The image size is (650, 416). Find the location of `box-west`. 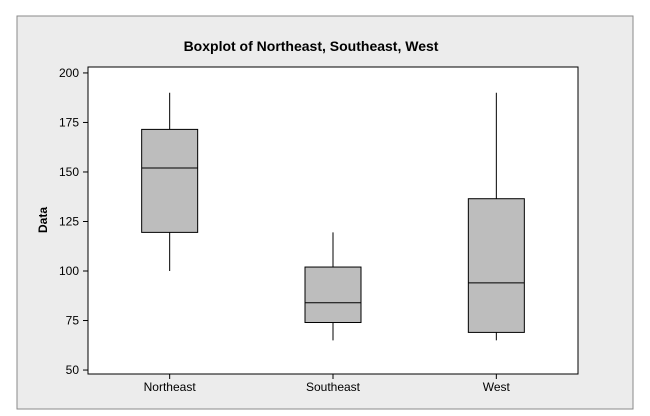

box-west is located at coordinates (496, 216).